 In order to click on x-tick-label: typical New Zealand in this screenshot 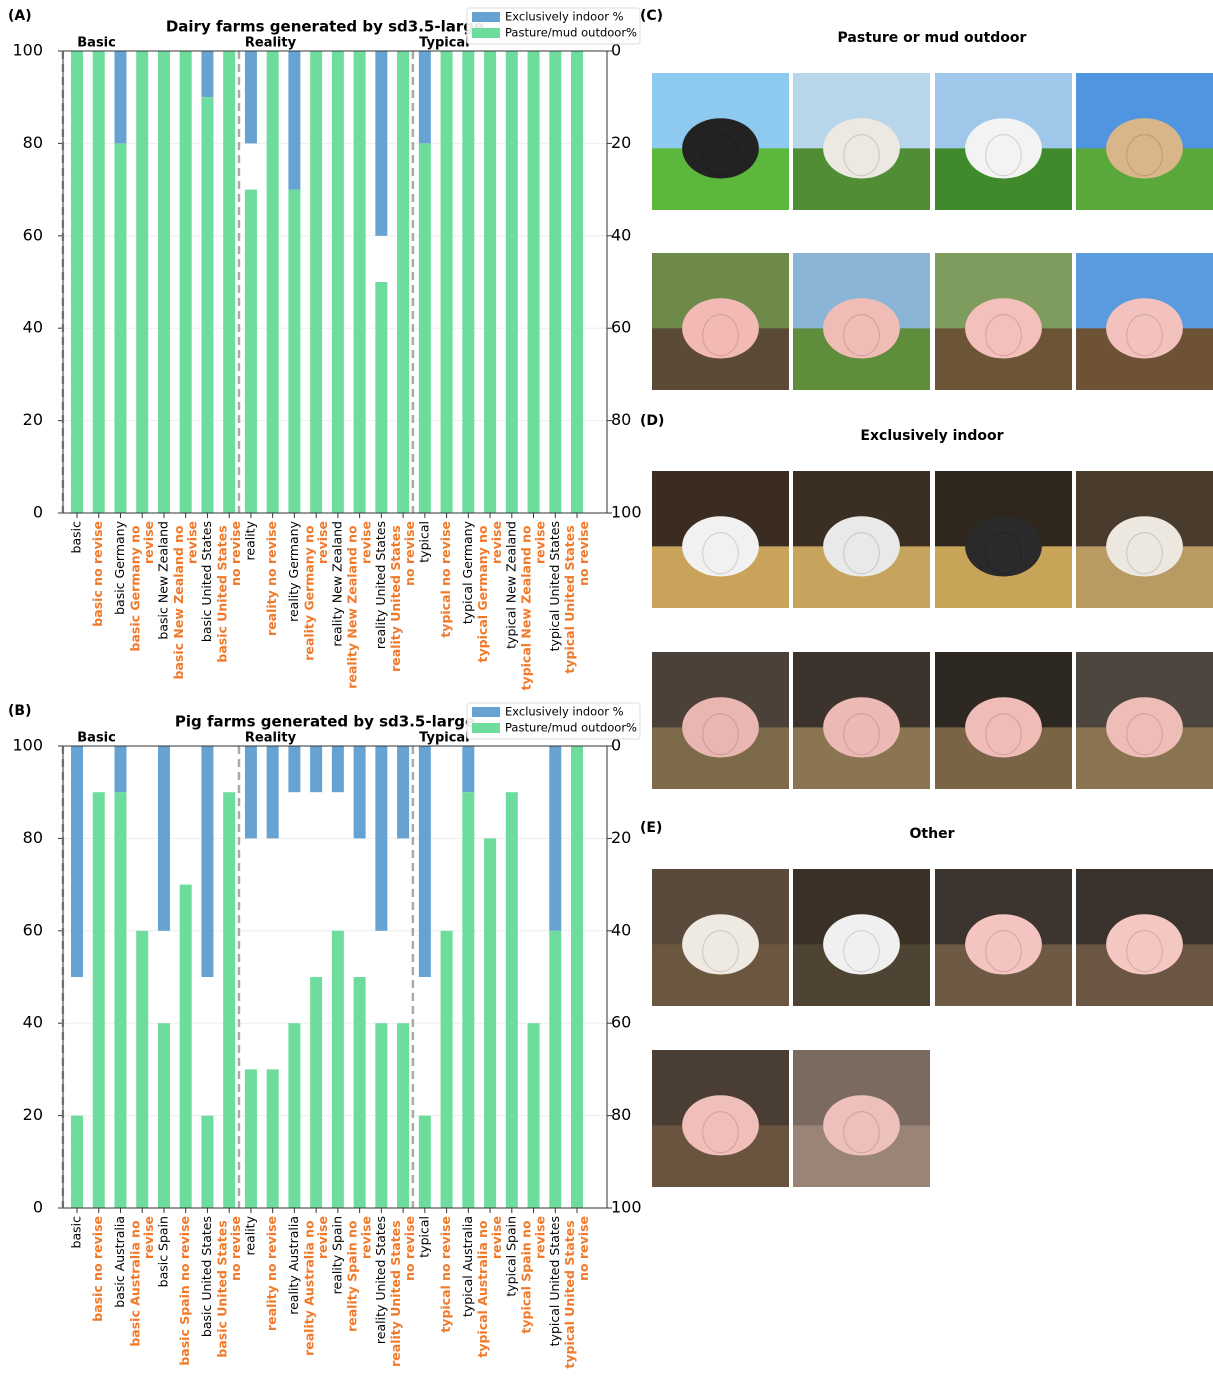, I will do `click(510, 585)`.